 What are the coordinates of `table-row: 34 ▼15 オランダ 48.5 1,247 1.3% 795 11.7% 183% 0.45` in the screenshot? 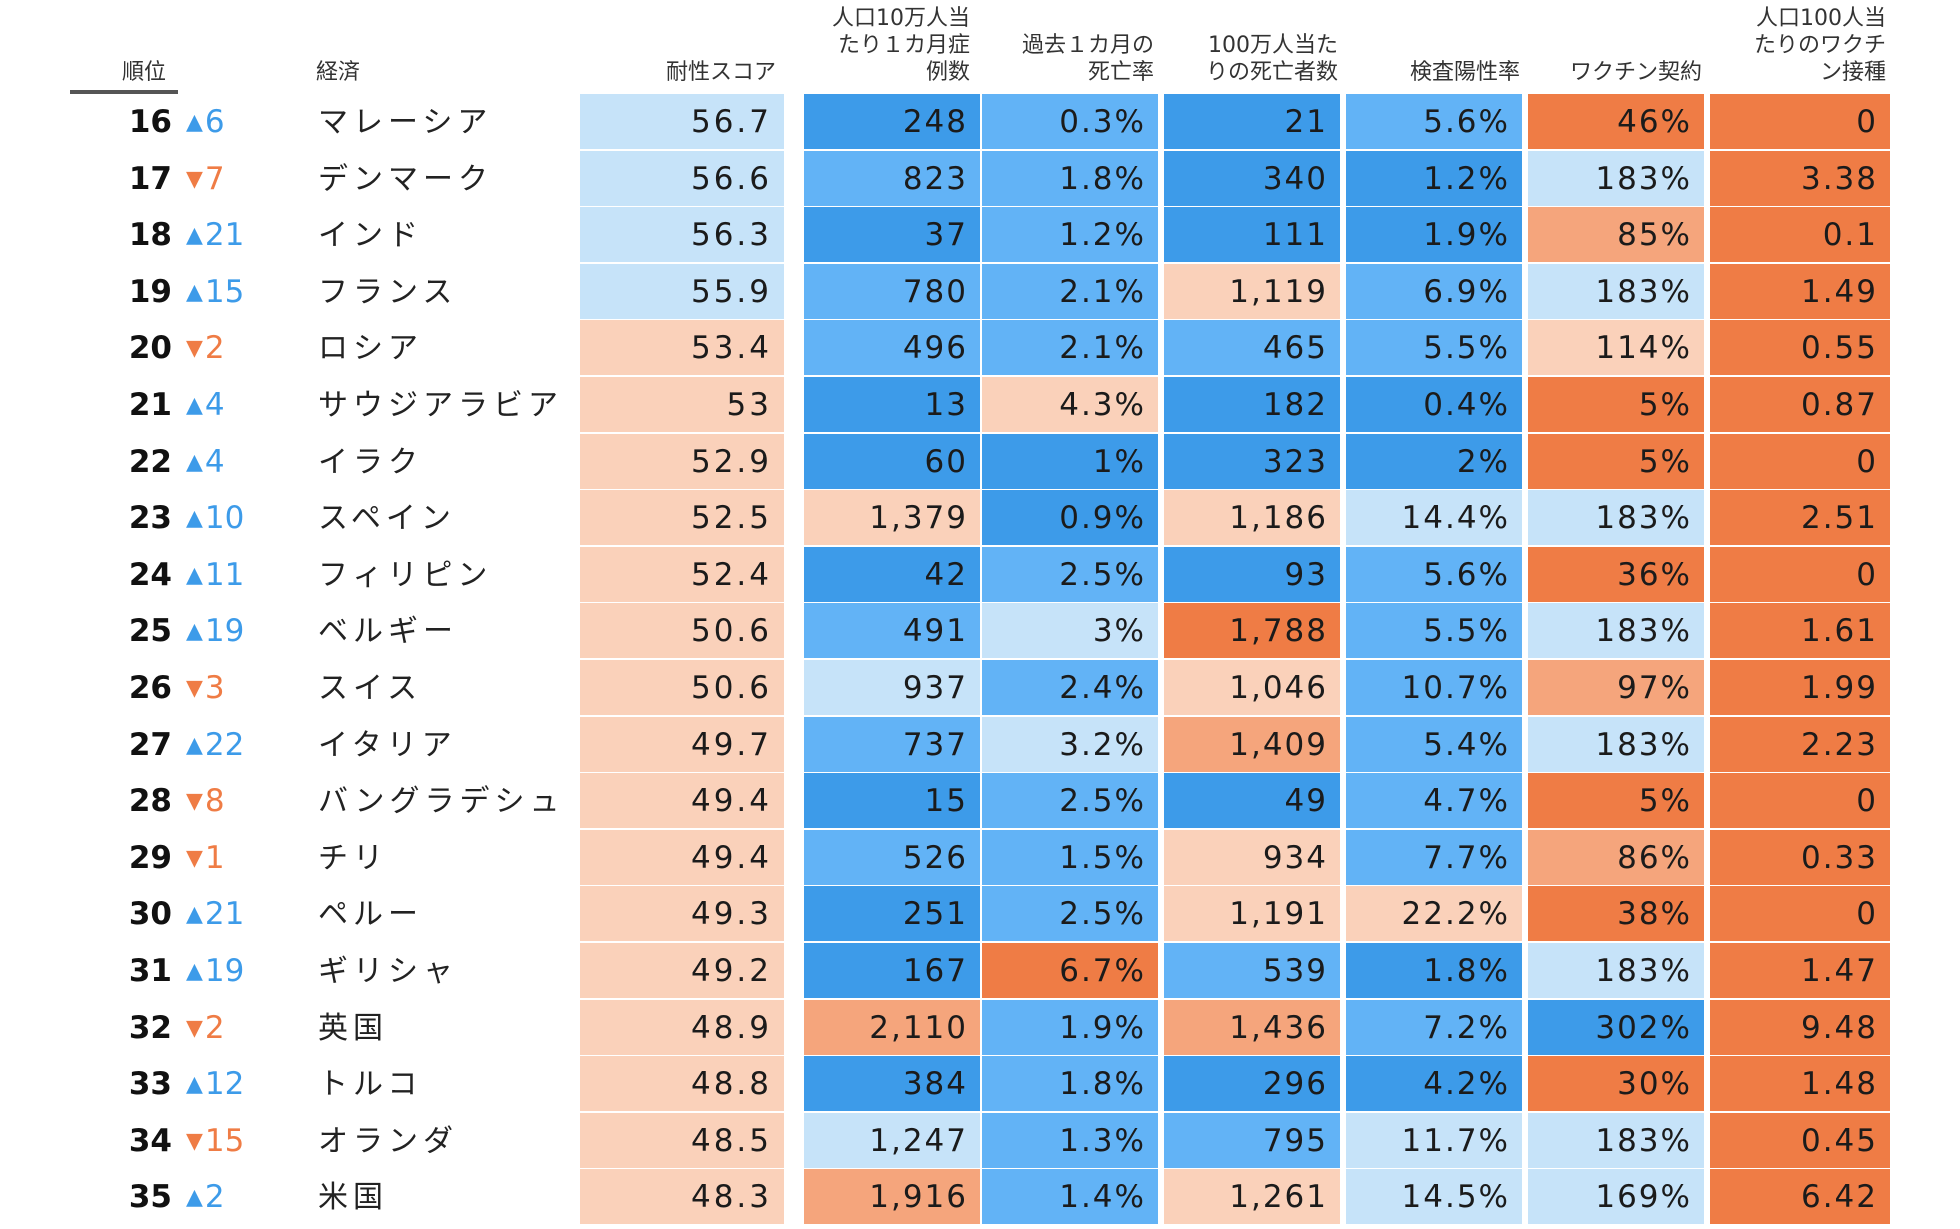 It's located at (980, 1141).